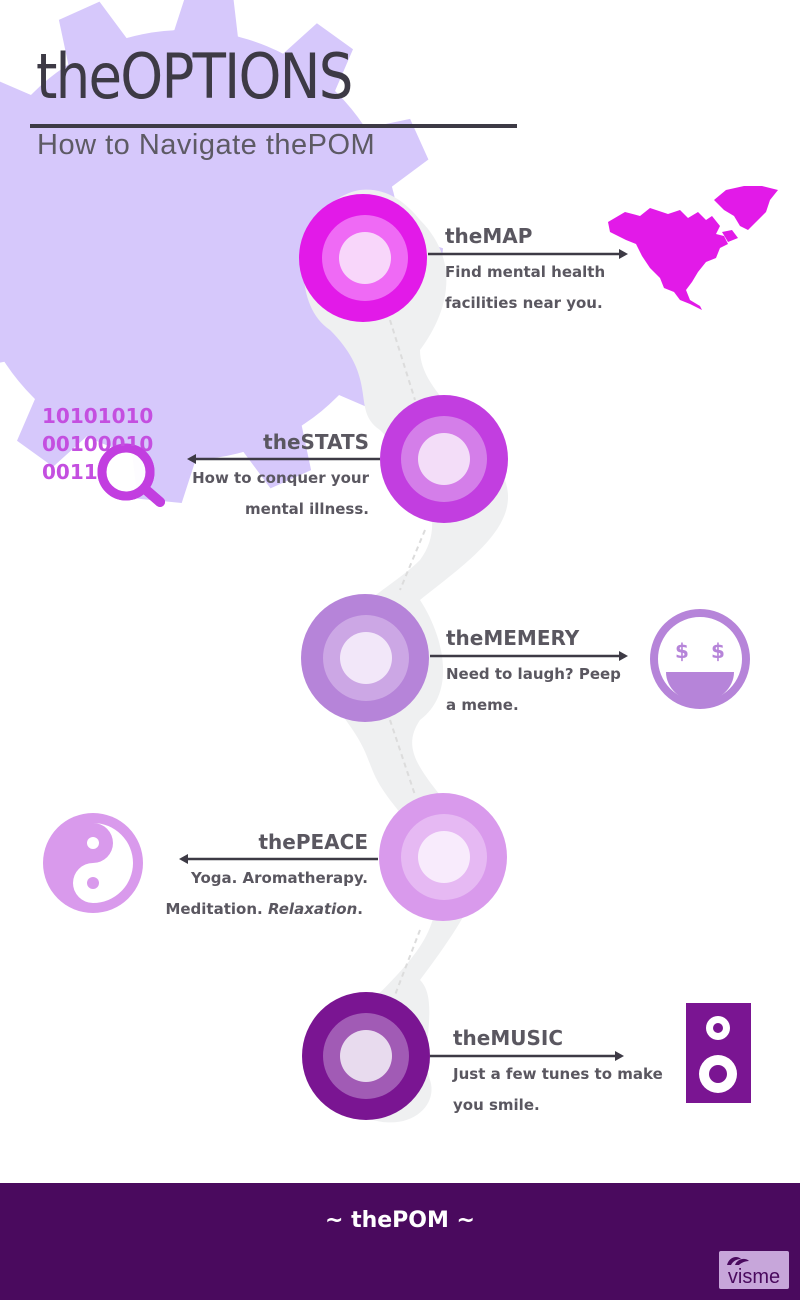 The width and height of the screenshot is (800, 1300). What do you see at coordinates (528, 254) in the screenshot?
I see `arrow-map` at bounding box center [528, 254].